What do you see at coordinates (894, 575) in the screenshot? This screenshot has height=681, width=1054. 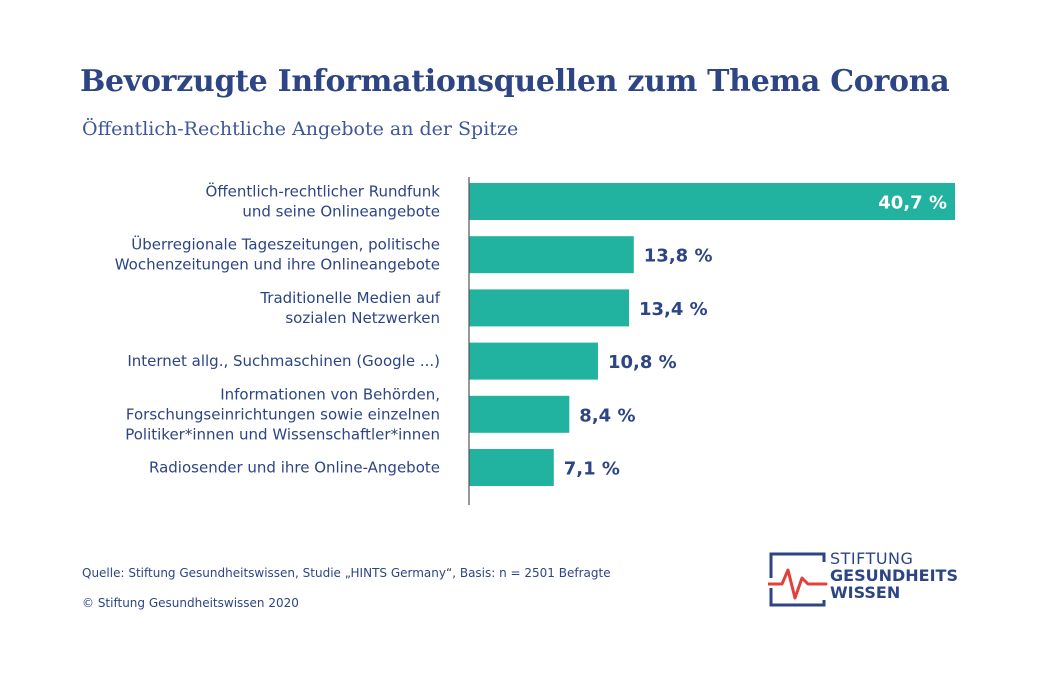 I see `logo-line-2: GESUNDHEITS` at bounding box center [894, 575].